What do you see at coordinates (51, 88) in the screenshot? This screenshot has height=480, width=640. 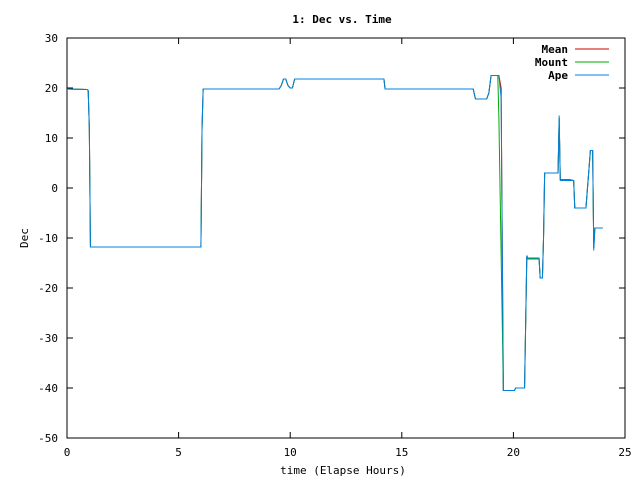 I see `y-tick-label: 20` at bounding box center [51, 88].